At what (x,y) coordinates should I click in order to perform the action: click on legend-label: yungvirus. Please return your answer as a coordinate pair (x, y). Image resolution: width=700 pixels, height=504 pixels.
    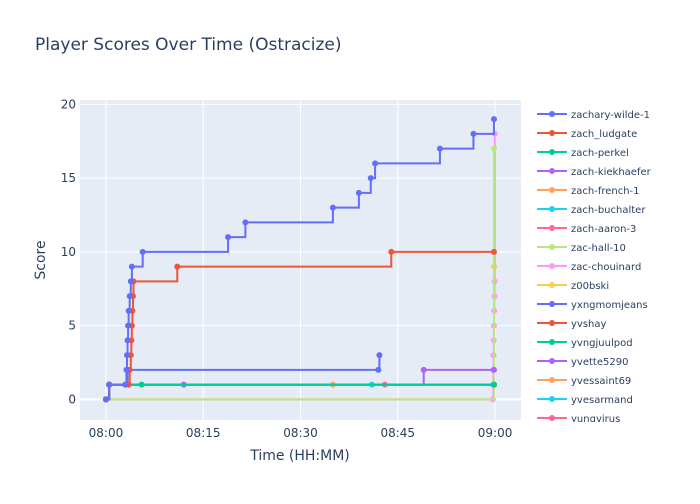
    Looking at the image, I should click on (595, 419).